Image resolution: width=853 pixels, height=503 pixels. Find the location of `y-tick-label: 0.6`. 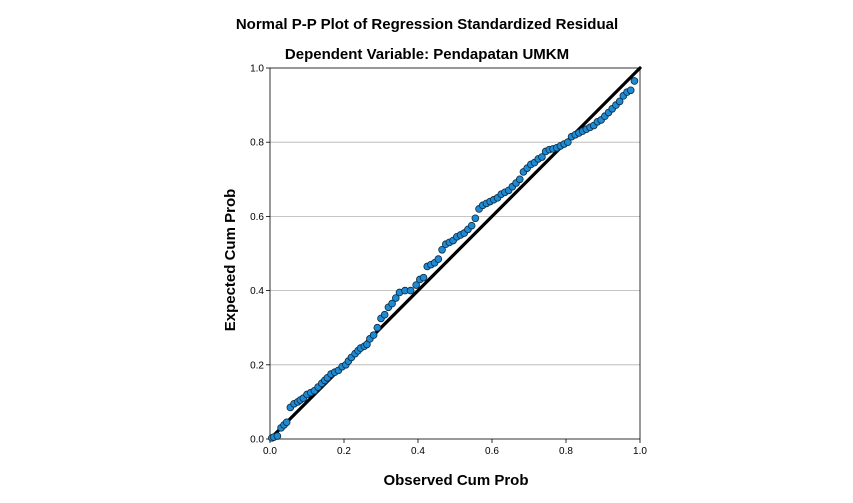

y-tick-label: 0.6 is located at coordinates (257, 217).